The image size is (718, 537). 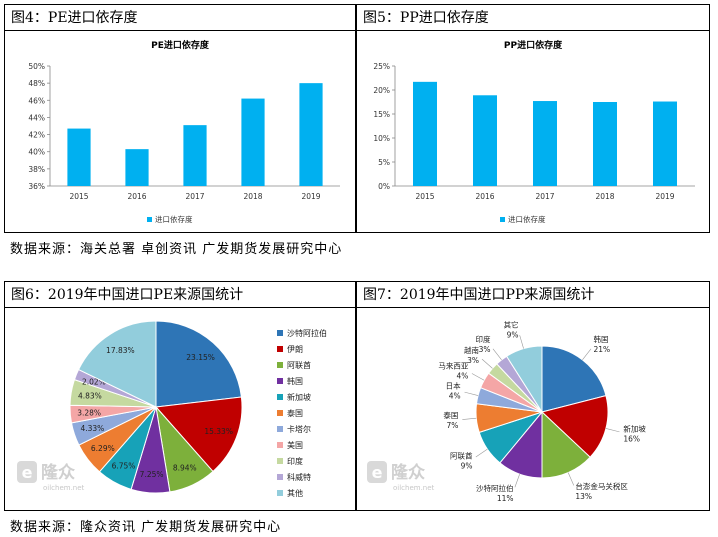 What do you see at coordinates (180, 45) in the screenshot?
I see `chart-title: PE进口依存度` at bounding box center [180, 45].